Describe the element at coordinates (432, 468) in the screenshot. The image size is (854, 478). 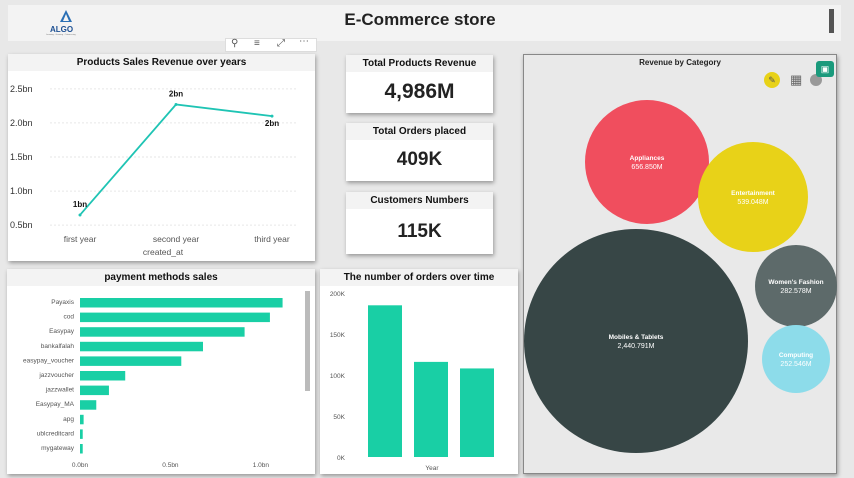
I see `x-axis-title: Year` at that location.